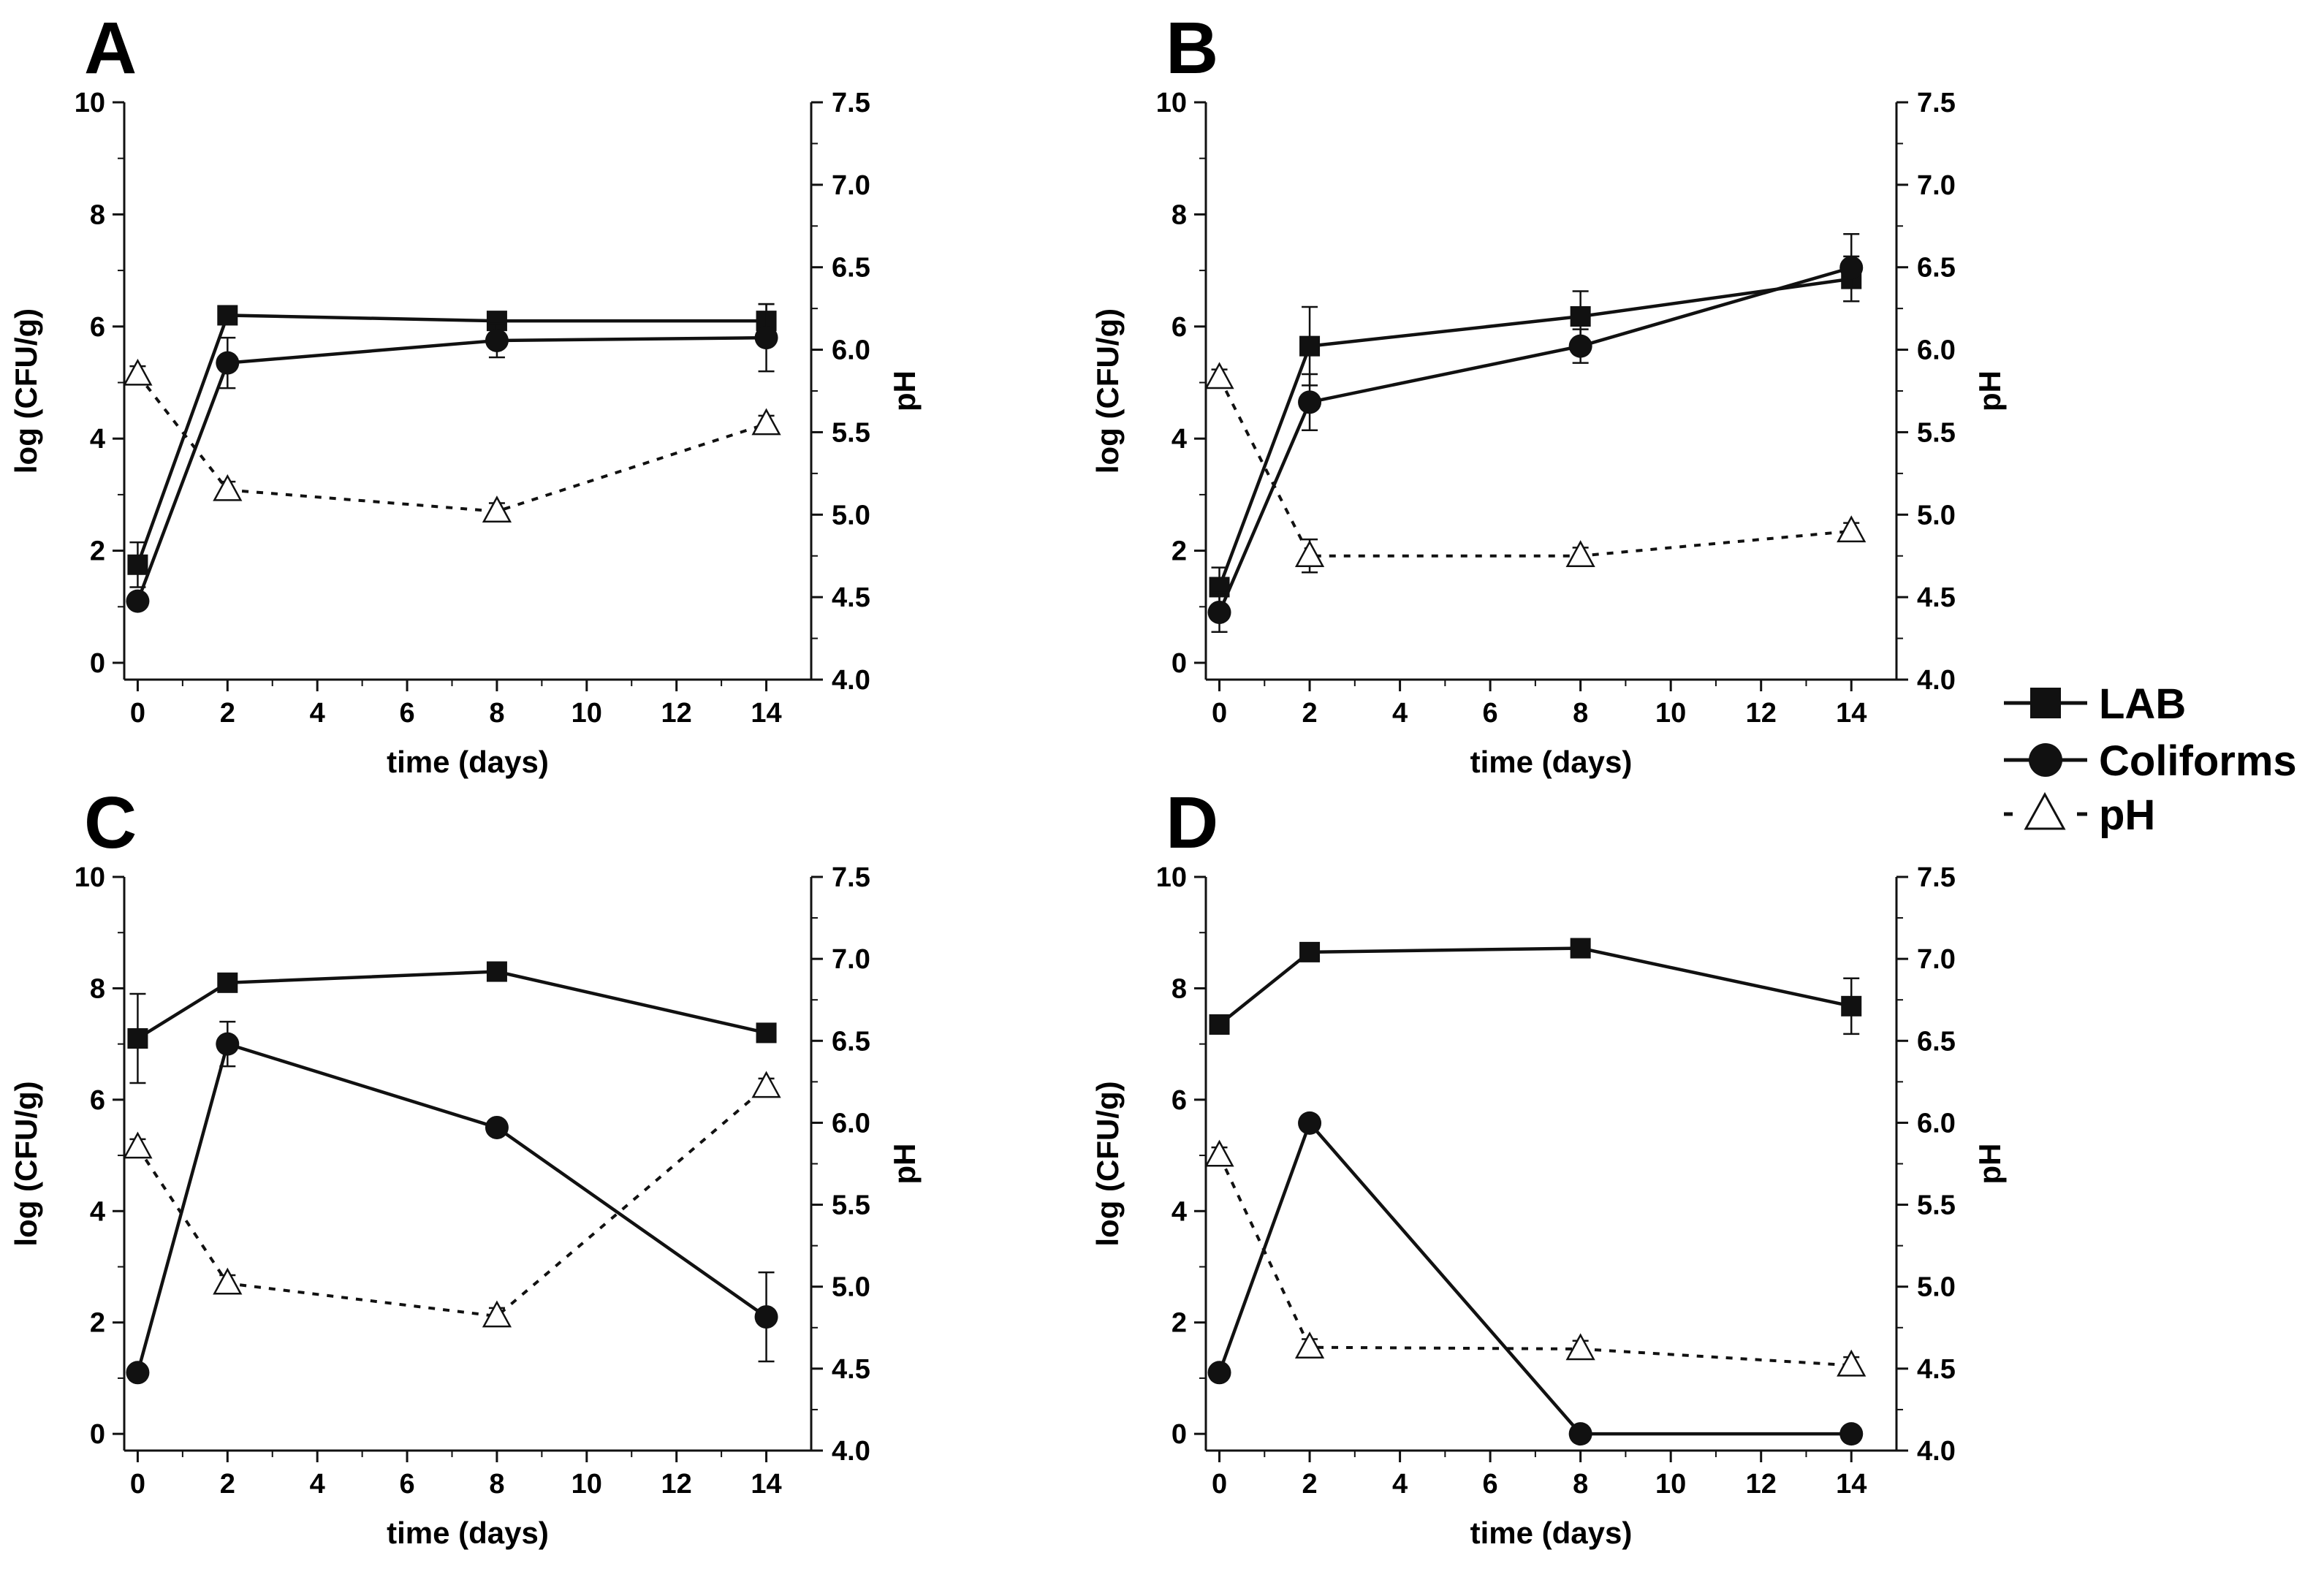  Describe the element at coordinates (97, 551) in the screenshot. I see `y-tick-label: 2` at that location.